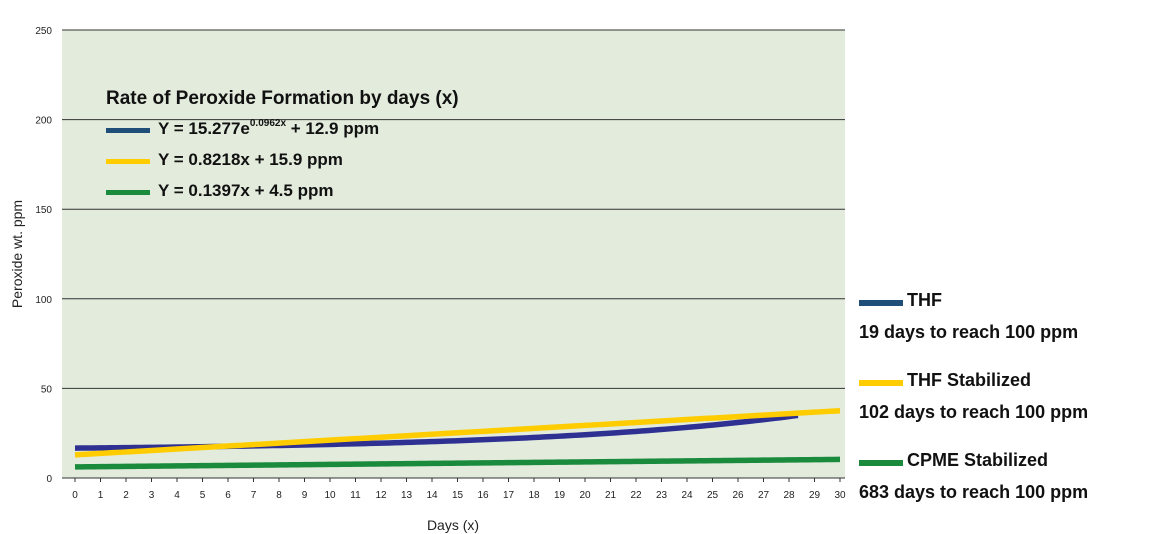  What do you see at coordinates (509, 495) in the screenshot?
I see `x-tick-label: 17` at bounding box center [509, 495].